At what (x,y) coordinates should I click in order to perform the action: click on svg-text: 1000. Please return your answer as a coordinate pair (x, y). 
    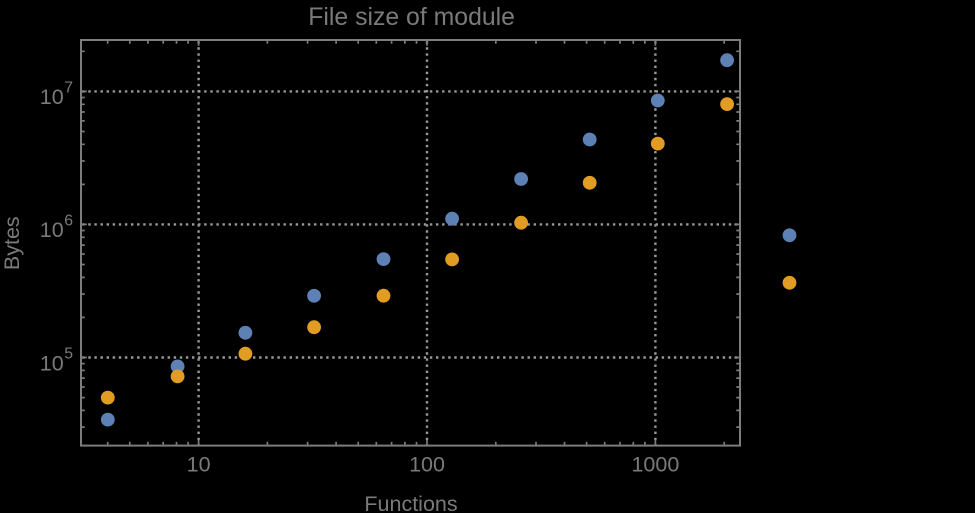
    Looking at the image, I should click on (655, 464).